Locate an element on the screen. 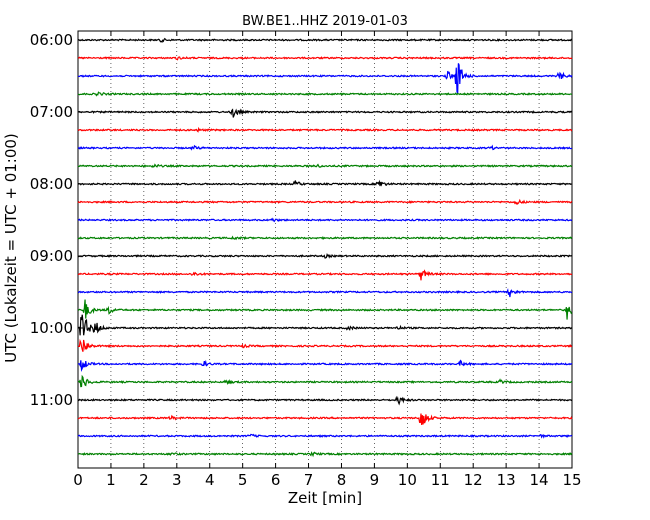 This screenshot has width=650, height=520. y-tick-label: 11:00 is located at coordinates (51, 400).